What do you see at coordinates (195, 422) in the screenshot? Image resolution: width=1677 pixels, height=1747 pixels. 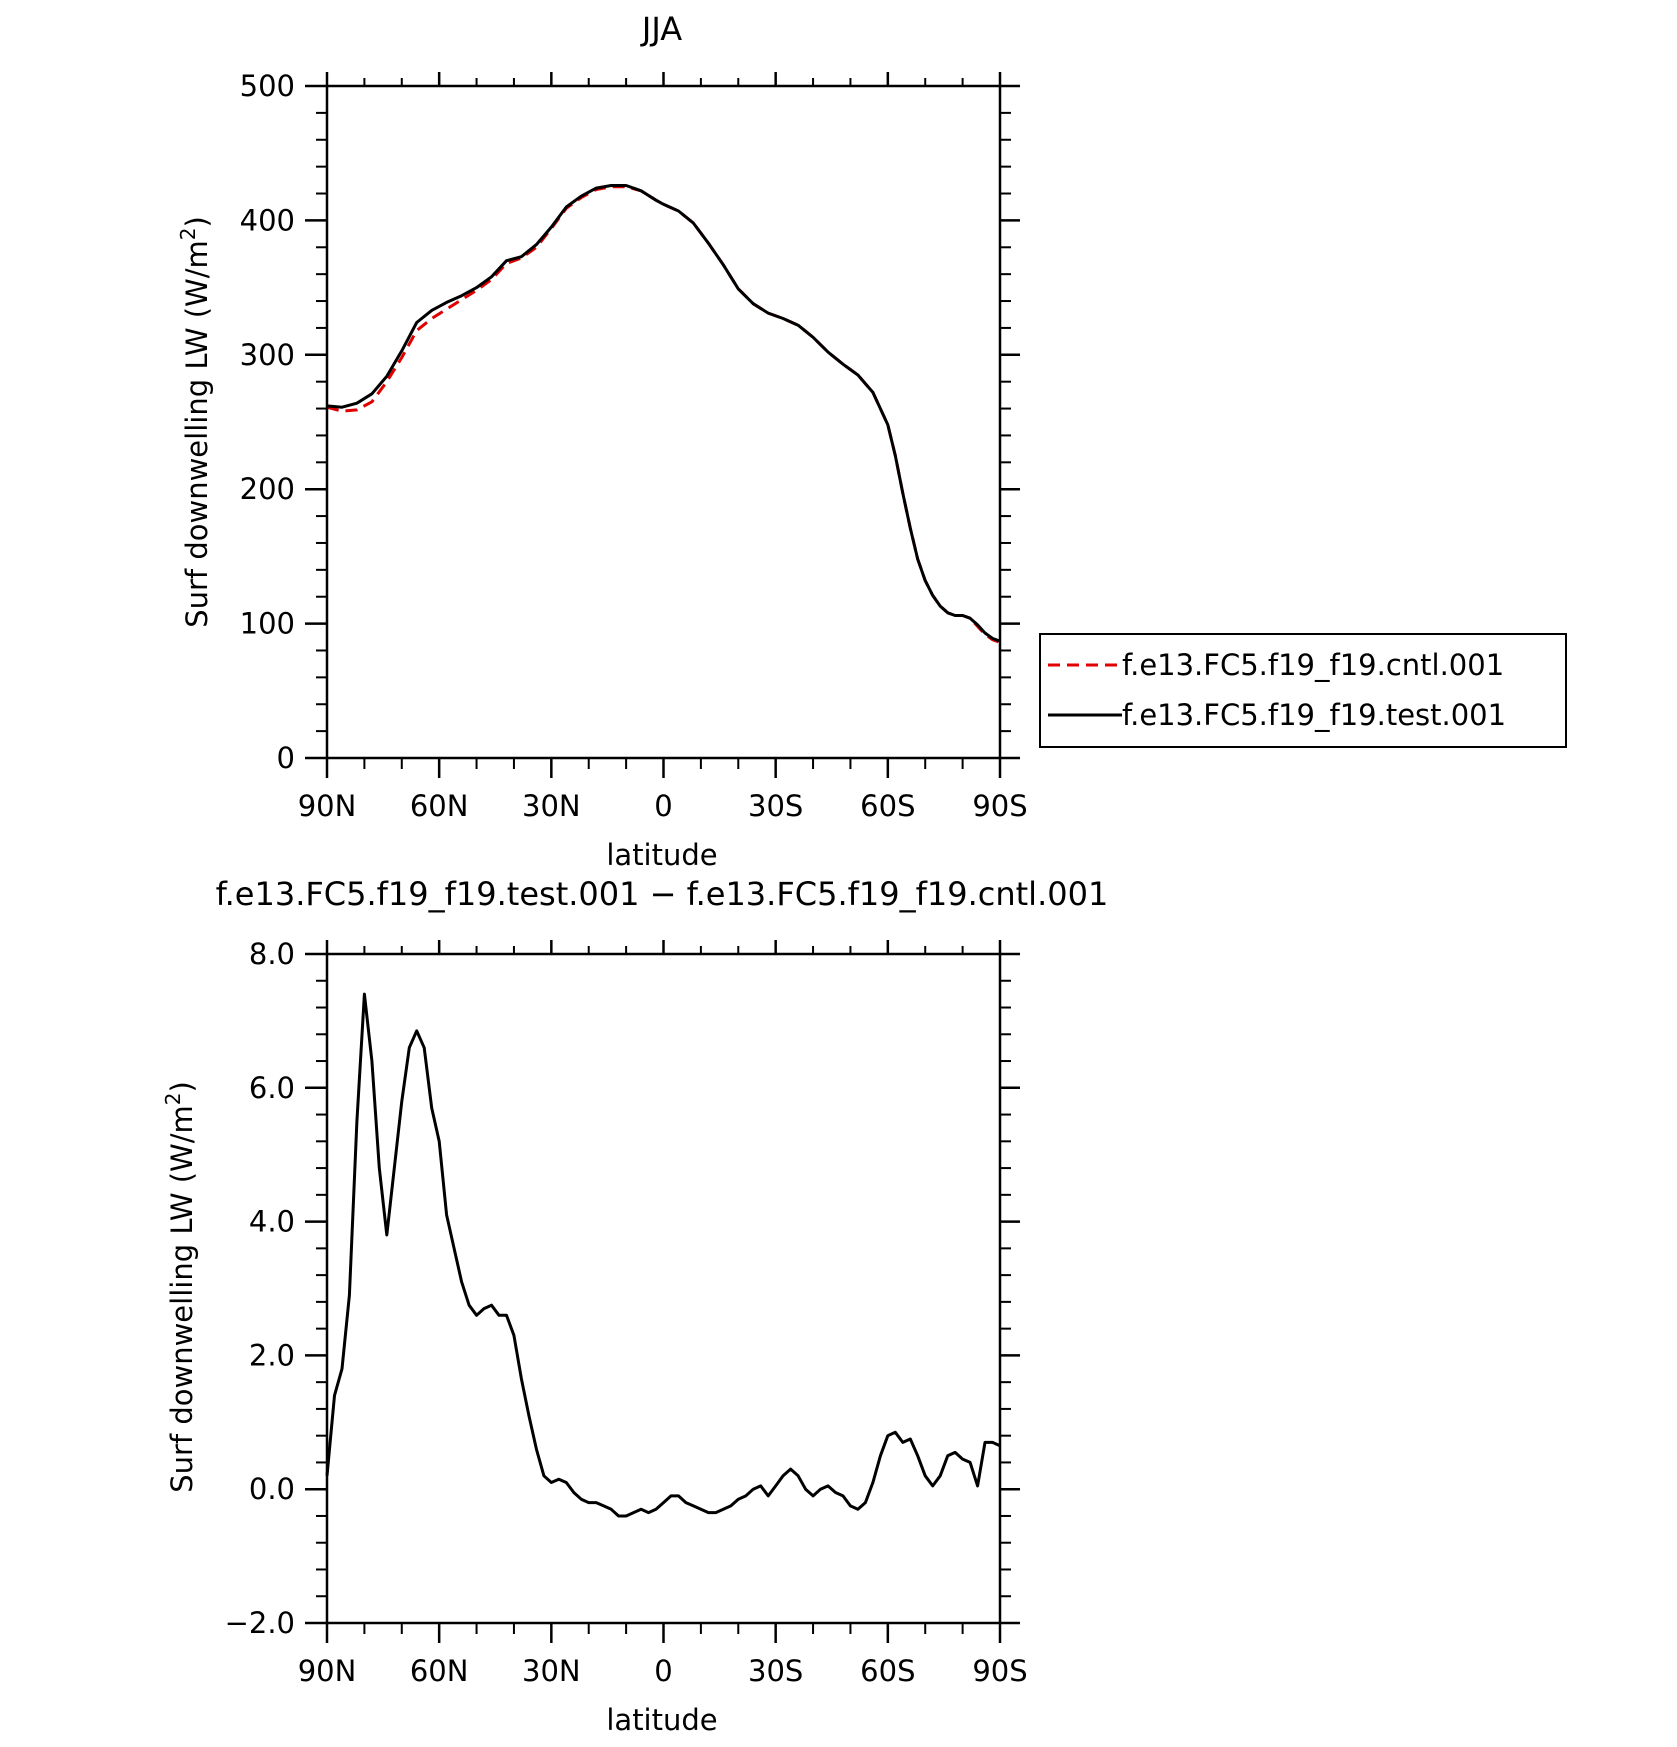 I see `top-y-axis-label: Surf downwelling LW (W/m2)` at bounding box center [195, 422].